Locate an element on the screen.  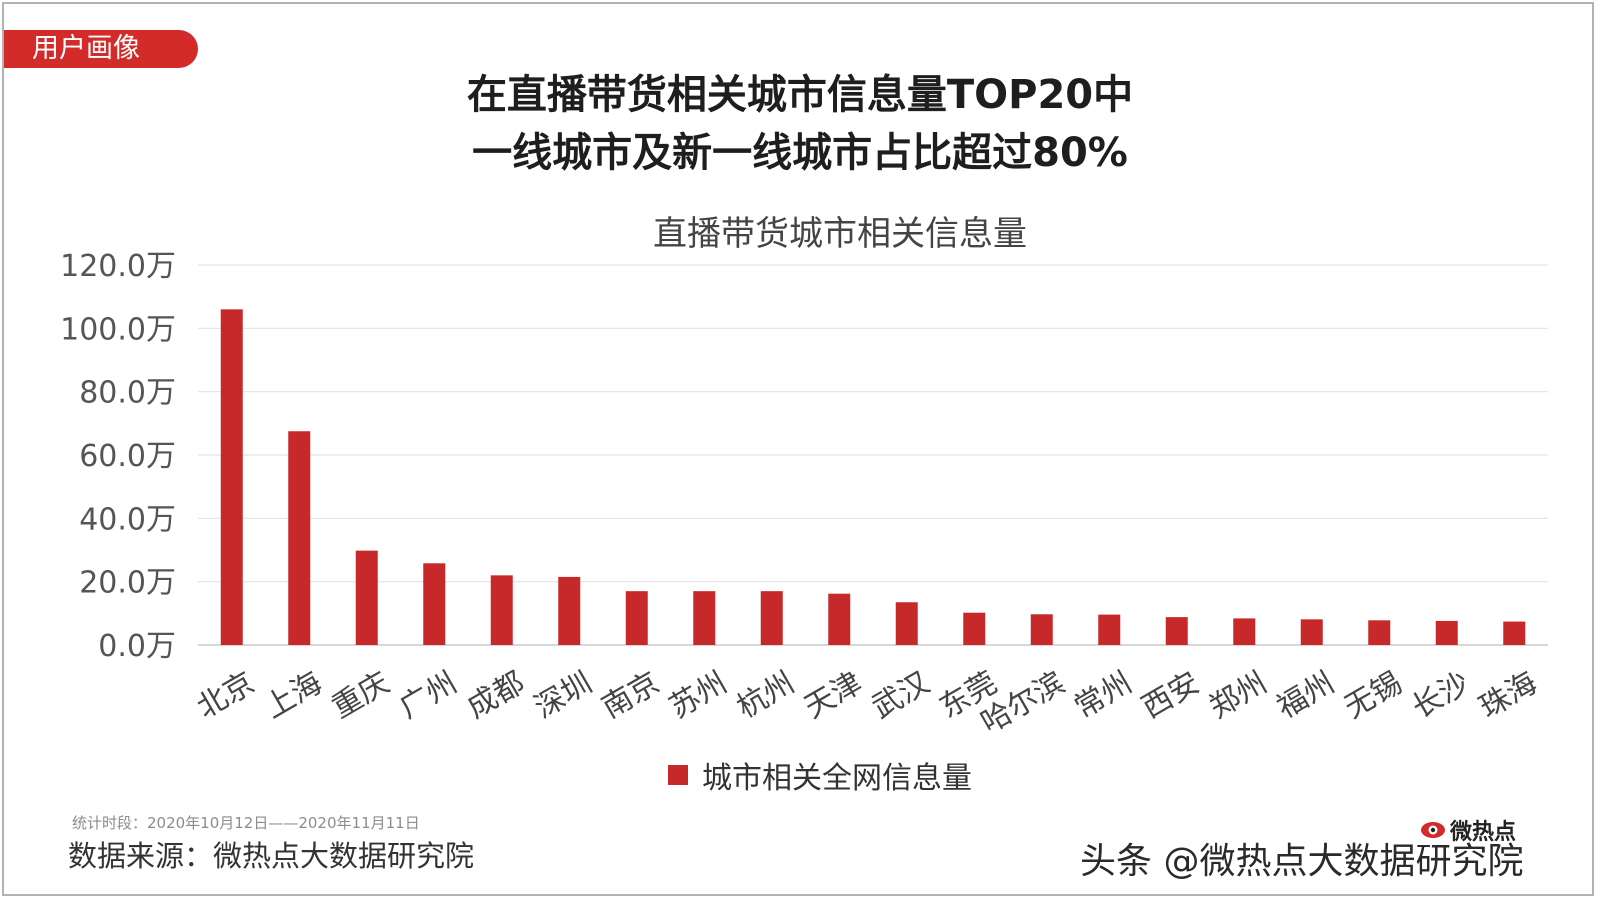
chart-title: 直播带货城市相关信息量 is located at coordinates (840, 234).